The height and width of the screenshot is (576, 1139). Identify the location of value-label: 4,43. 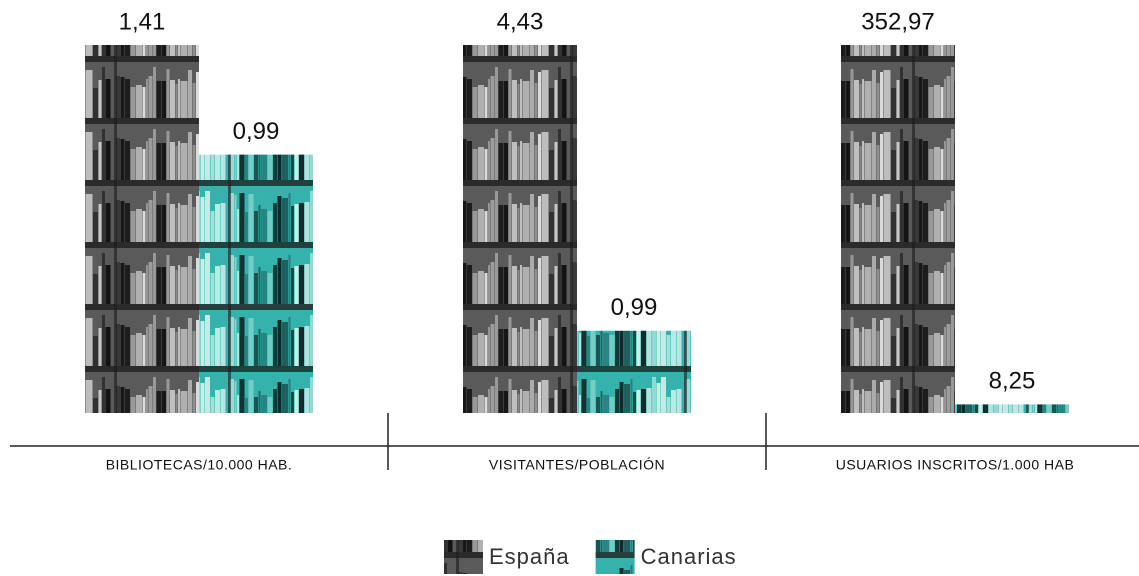
(520, 21).